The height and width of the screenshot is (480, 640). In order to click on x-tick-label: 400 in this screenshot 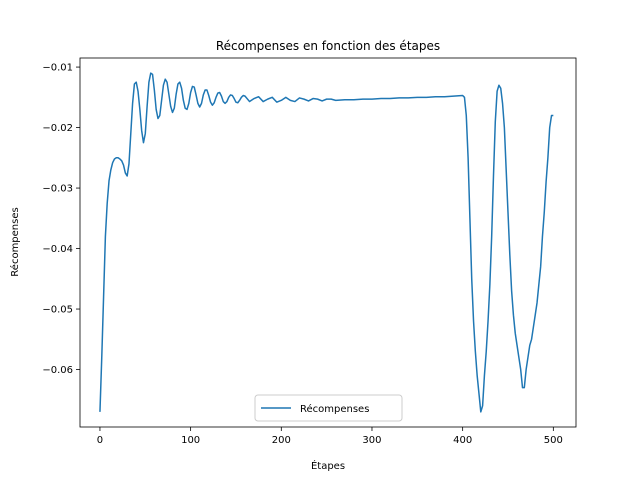, I will do `click(462, 440)`.